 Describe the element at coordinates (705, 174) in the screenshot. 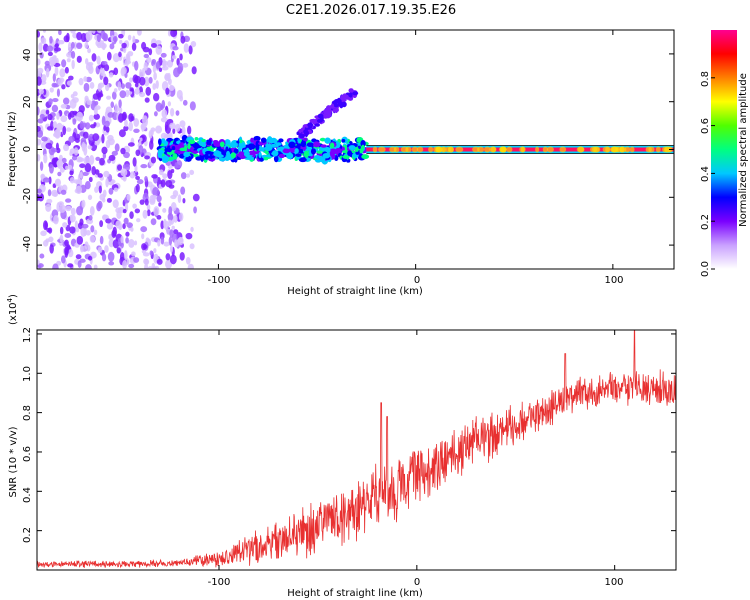

I see `colorbar-tick-2: 0.4` at that location.